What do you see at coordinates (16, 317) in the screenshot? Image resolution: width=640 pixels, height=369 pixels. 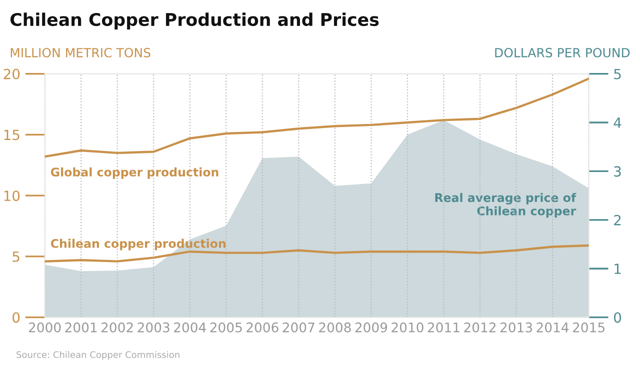 I see `y-tick-label: 0` at bounding box center [16, 317].